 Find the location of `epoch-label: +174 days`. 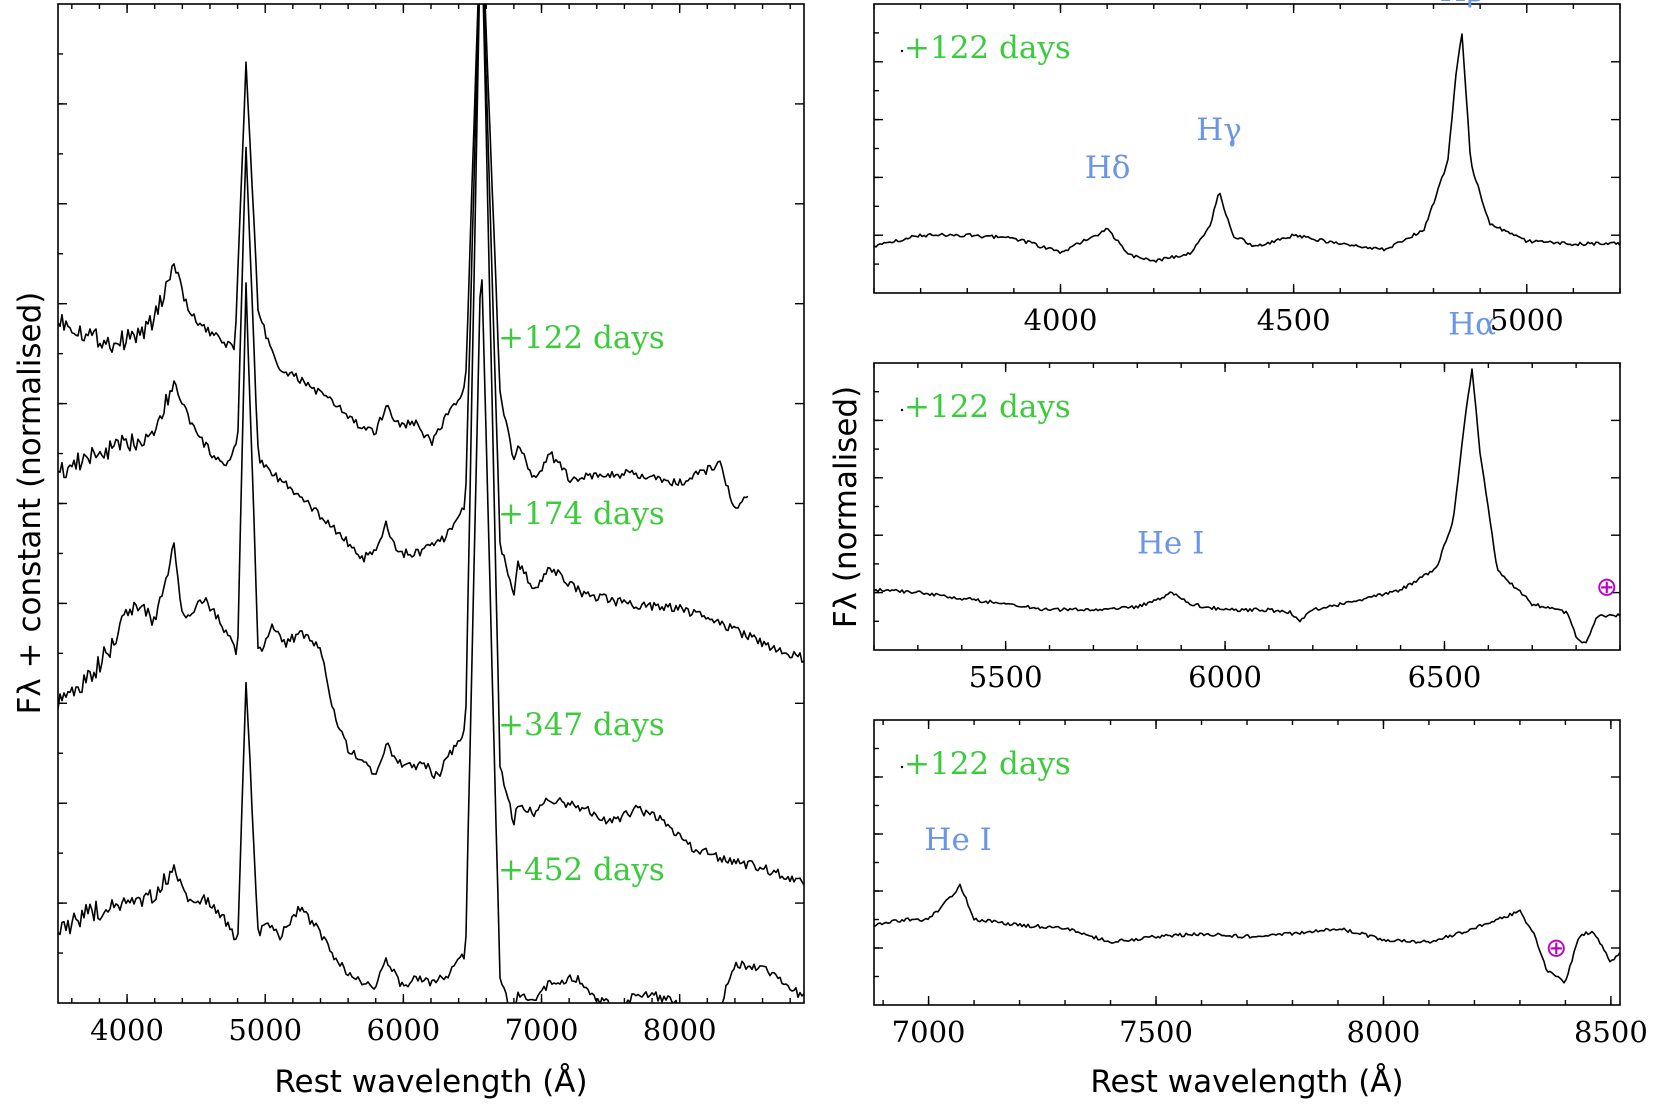

epoch-label: +174 days is located at coordinates (581, 514).